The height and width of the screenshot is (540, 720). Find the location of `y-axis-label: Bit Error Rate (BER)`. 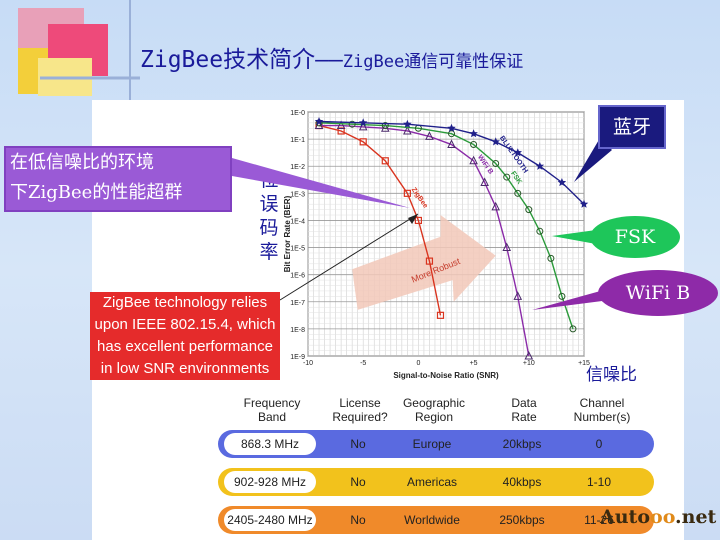

y-axis-label: Bit Error Rate (BER) is located at coordinates (287, 233).